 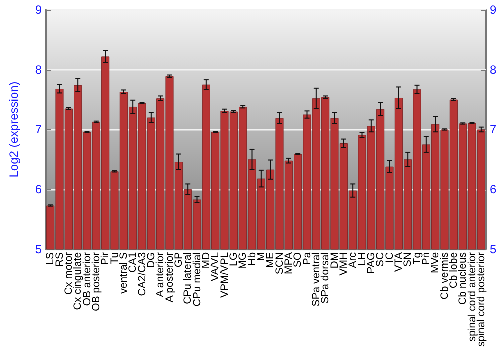 I want to click on y2-tick-label: 5, so click(x=493, y=249).